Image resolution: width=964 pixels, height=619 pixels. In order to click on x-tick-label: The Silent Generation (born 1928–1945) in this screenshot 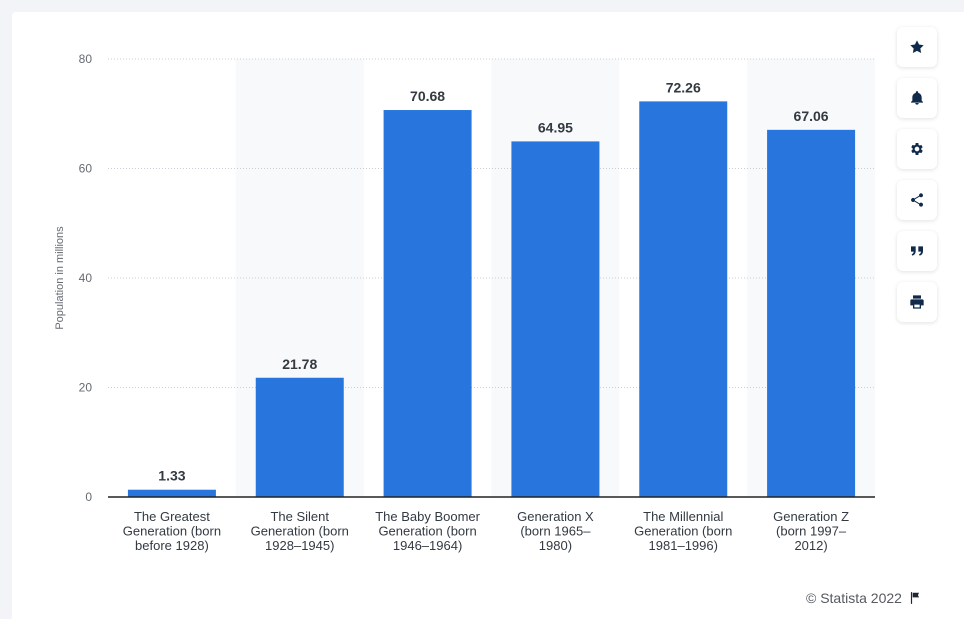, I will do `click(300, 531)`.